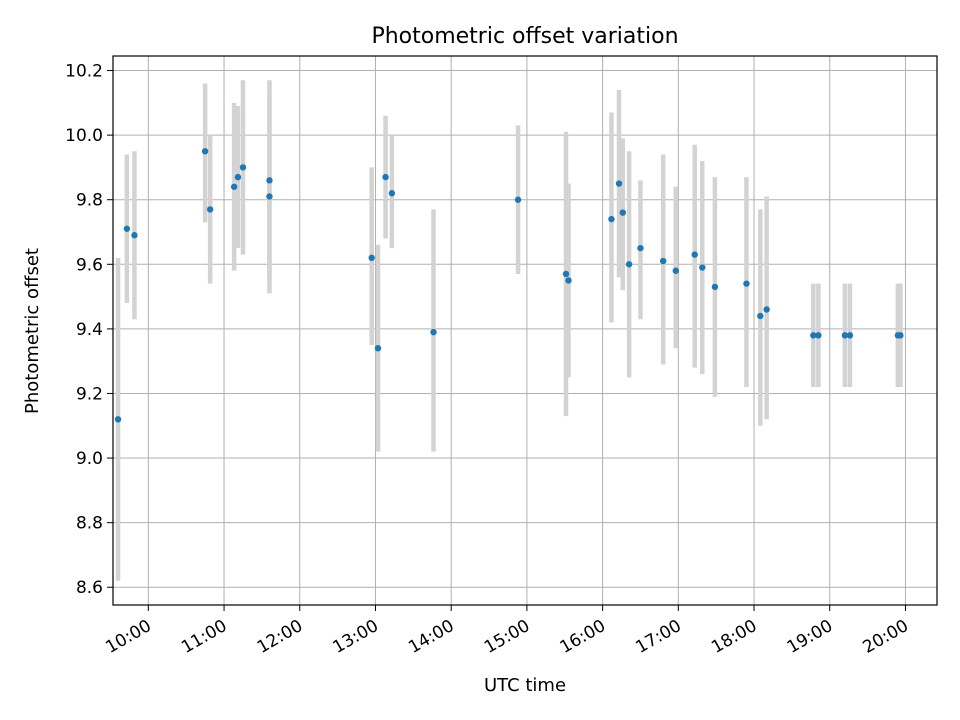 This screenshot has height=720, width=960. What do you see at coordinates (89, 394) in the screenshot?
I see `y-tick-label: 9.2` at bounding box center [89, 394].